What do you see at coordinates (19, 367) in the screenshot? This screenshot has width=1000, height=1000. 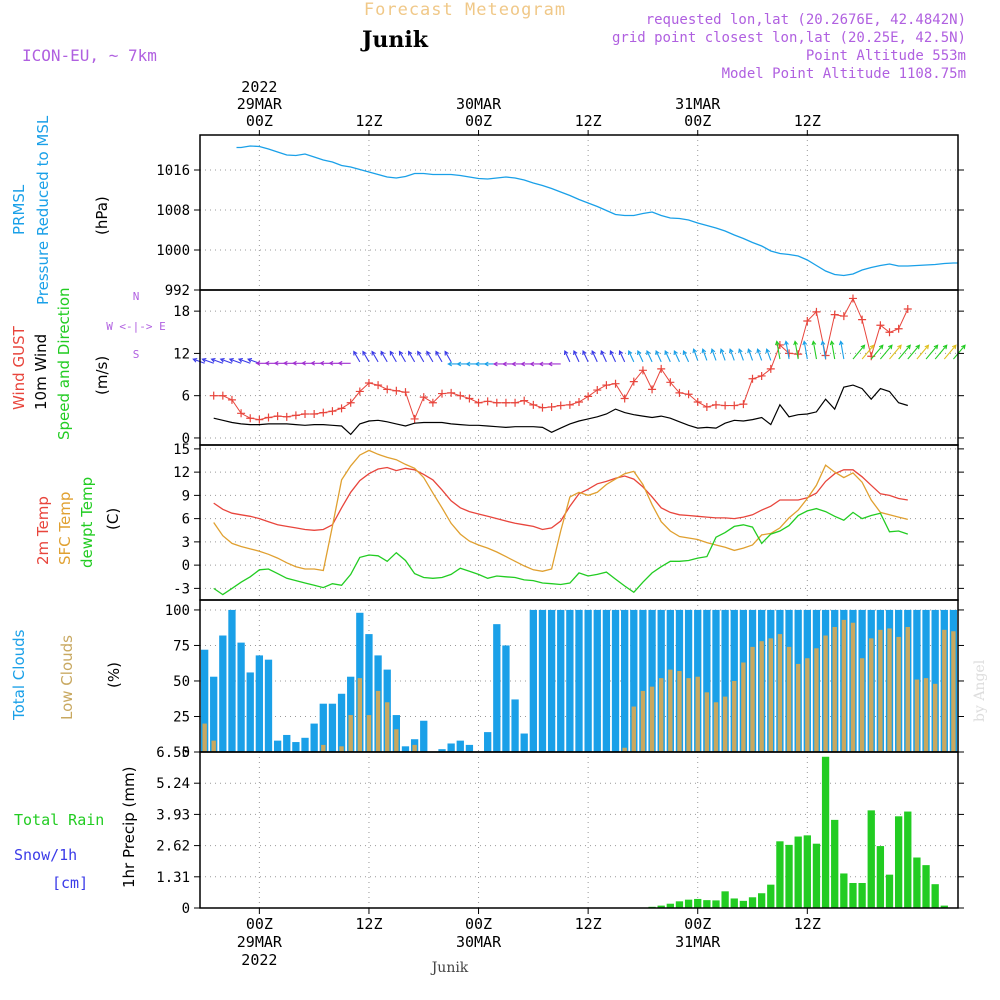 I see `wind-gust-label: Wind GUST` at bounding box center [19, 367].